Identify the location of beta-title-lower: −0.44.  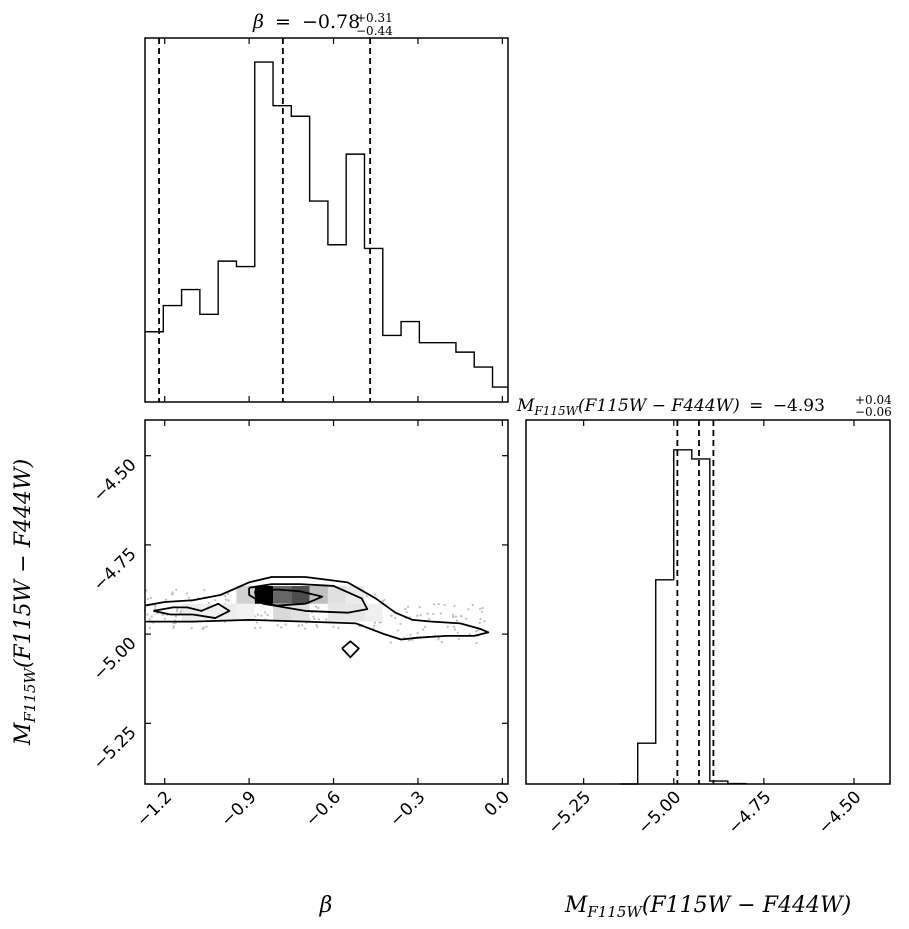
(374, 31).